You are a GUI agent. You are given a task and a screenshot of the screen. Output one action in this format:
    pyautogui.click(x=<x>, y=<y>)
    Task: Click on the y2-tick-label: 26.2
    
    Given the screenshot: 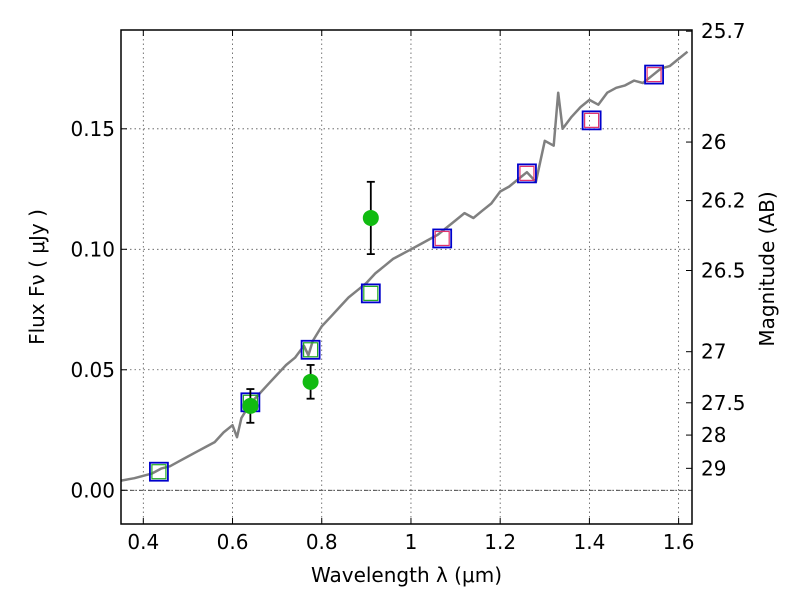 What is the action you would take?
    pyautogui.click(x=723, y=201)
    